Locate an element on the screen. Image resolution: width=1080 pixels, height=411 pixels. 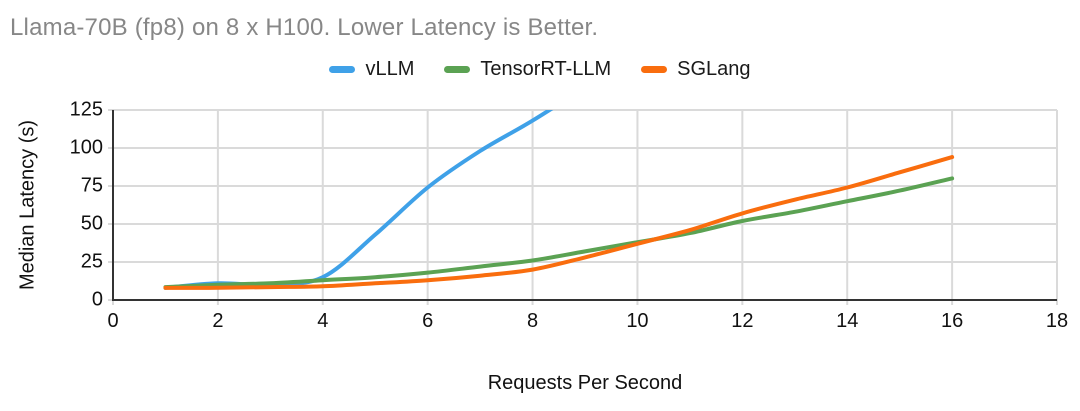
x-tick-label: 16 is located at coordinates (952, 321).